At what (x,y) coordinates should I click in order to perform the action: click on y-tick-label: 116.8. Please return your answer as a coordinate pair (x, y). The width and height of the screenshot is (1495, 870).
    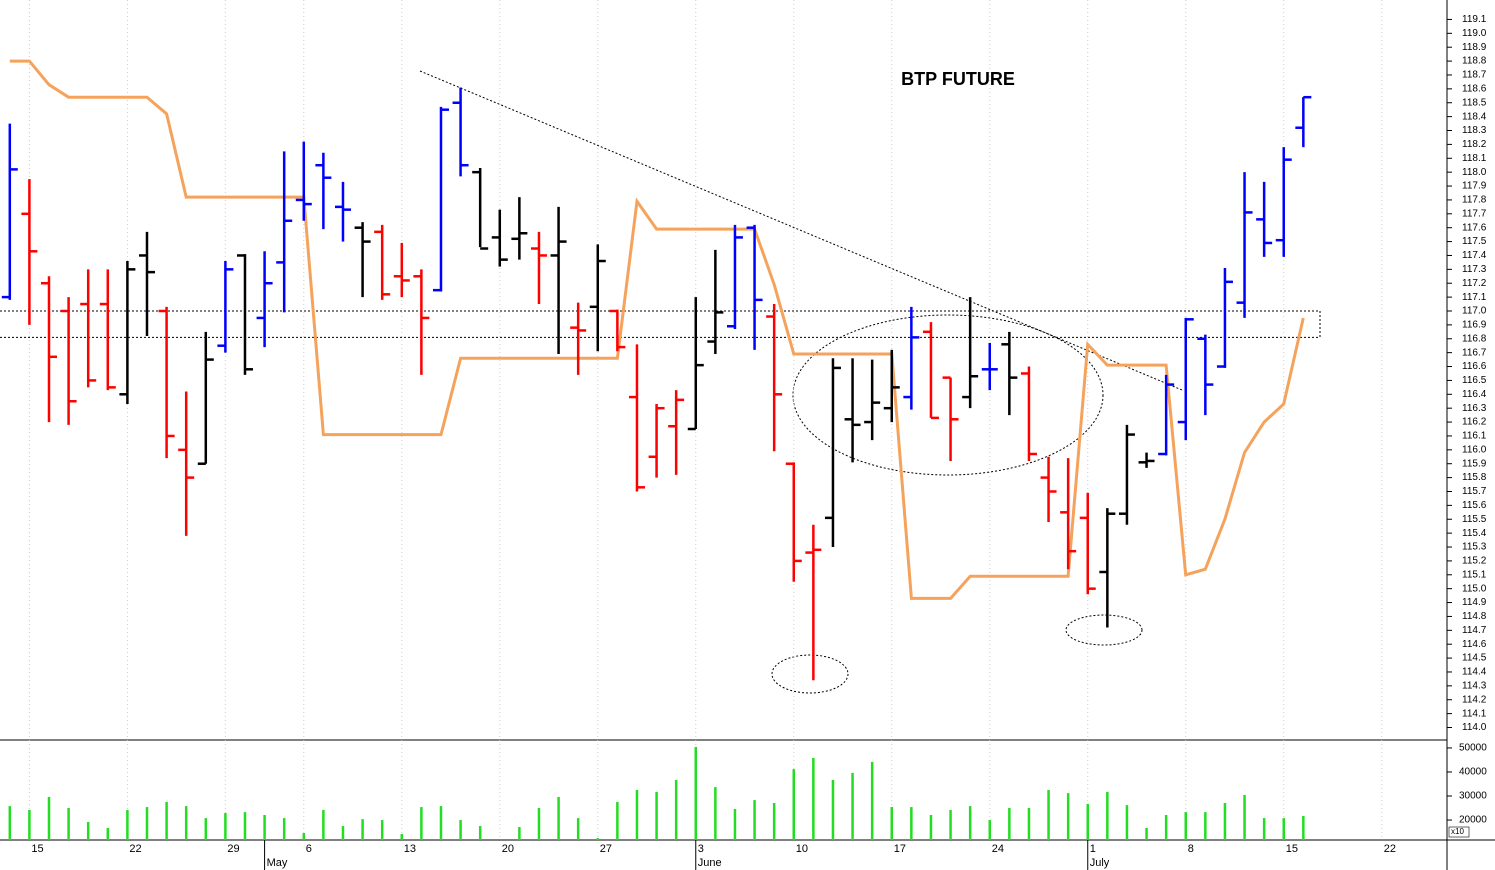
    Looking at the image, I should click on (1474, 338).